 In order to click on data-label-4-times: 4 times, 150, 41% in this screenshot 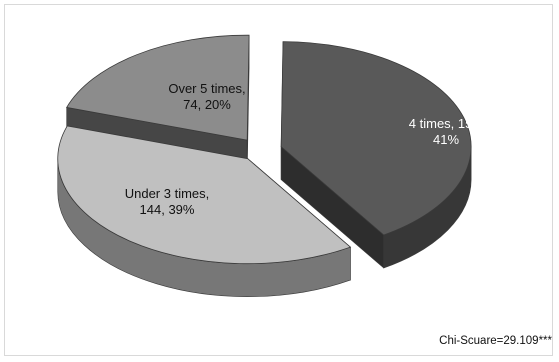, I will do `click(446, 131)`.